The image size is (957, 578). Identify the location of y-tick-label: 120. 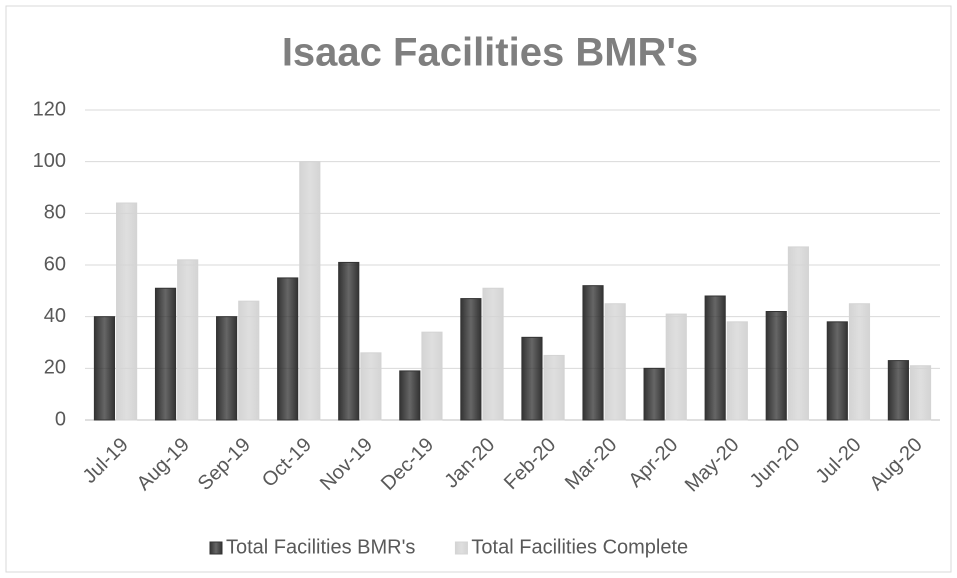
(49, 109).